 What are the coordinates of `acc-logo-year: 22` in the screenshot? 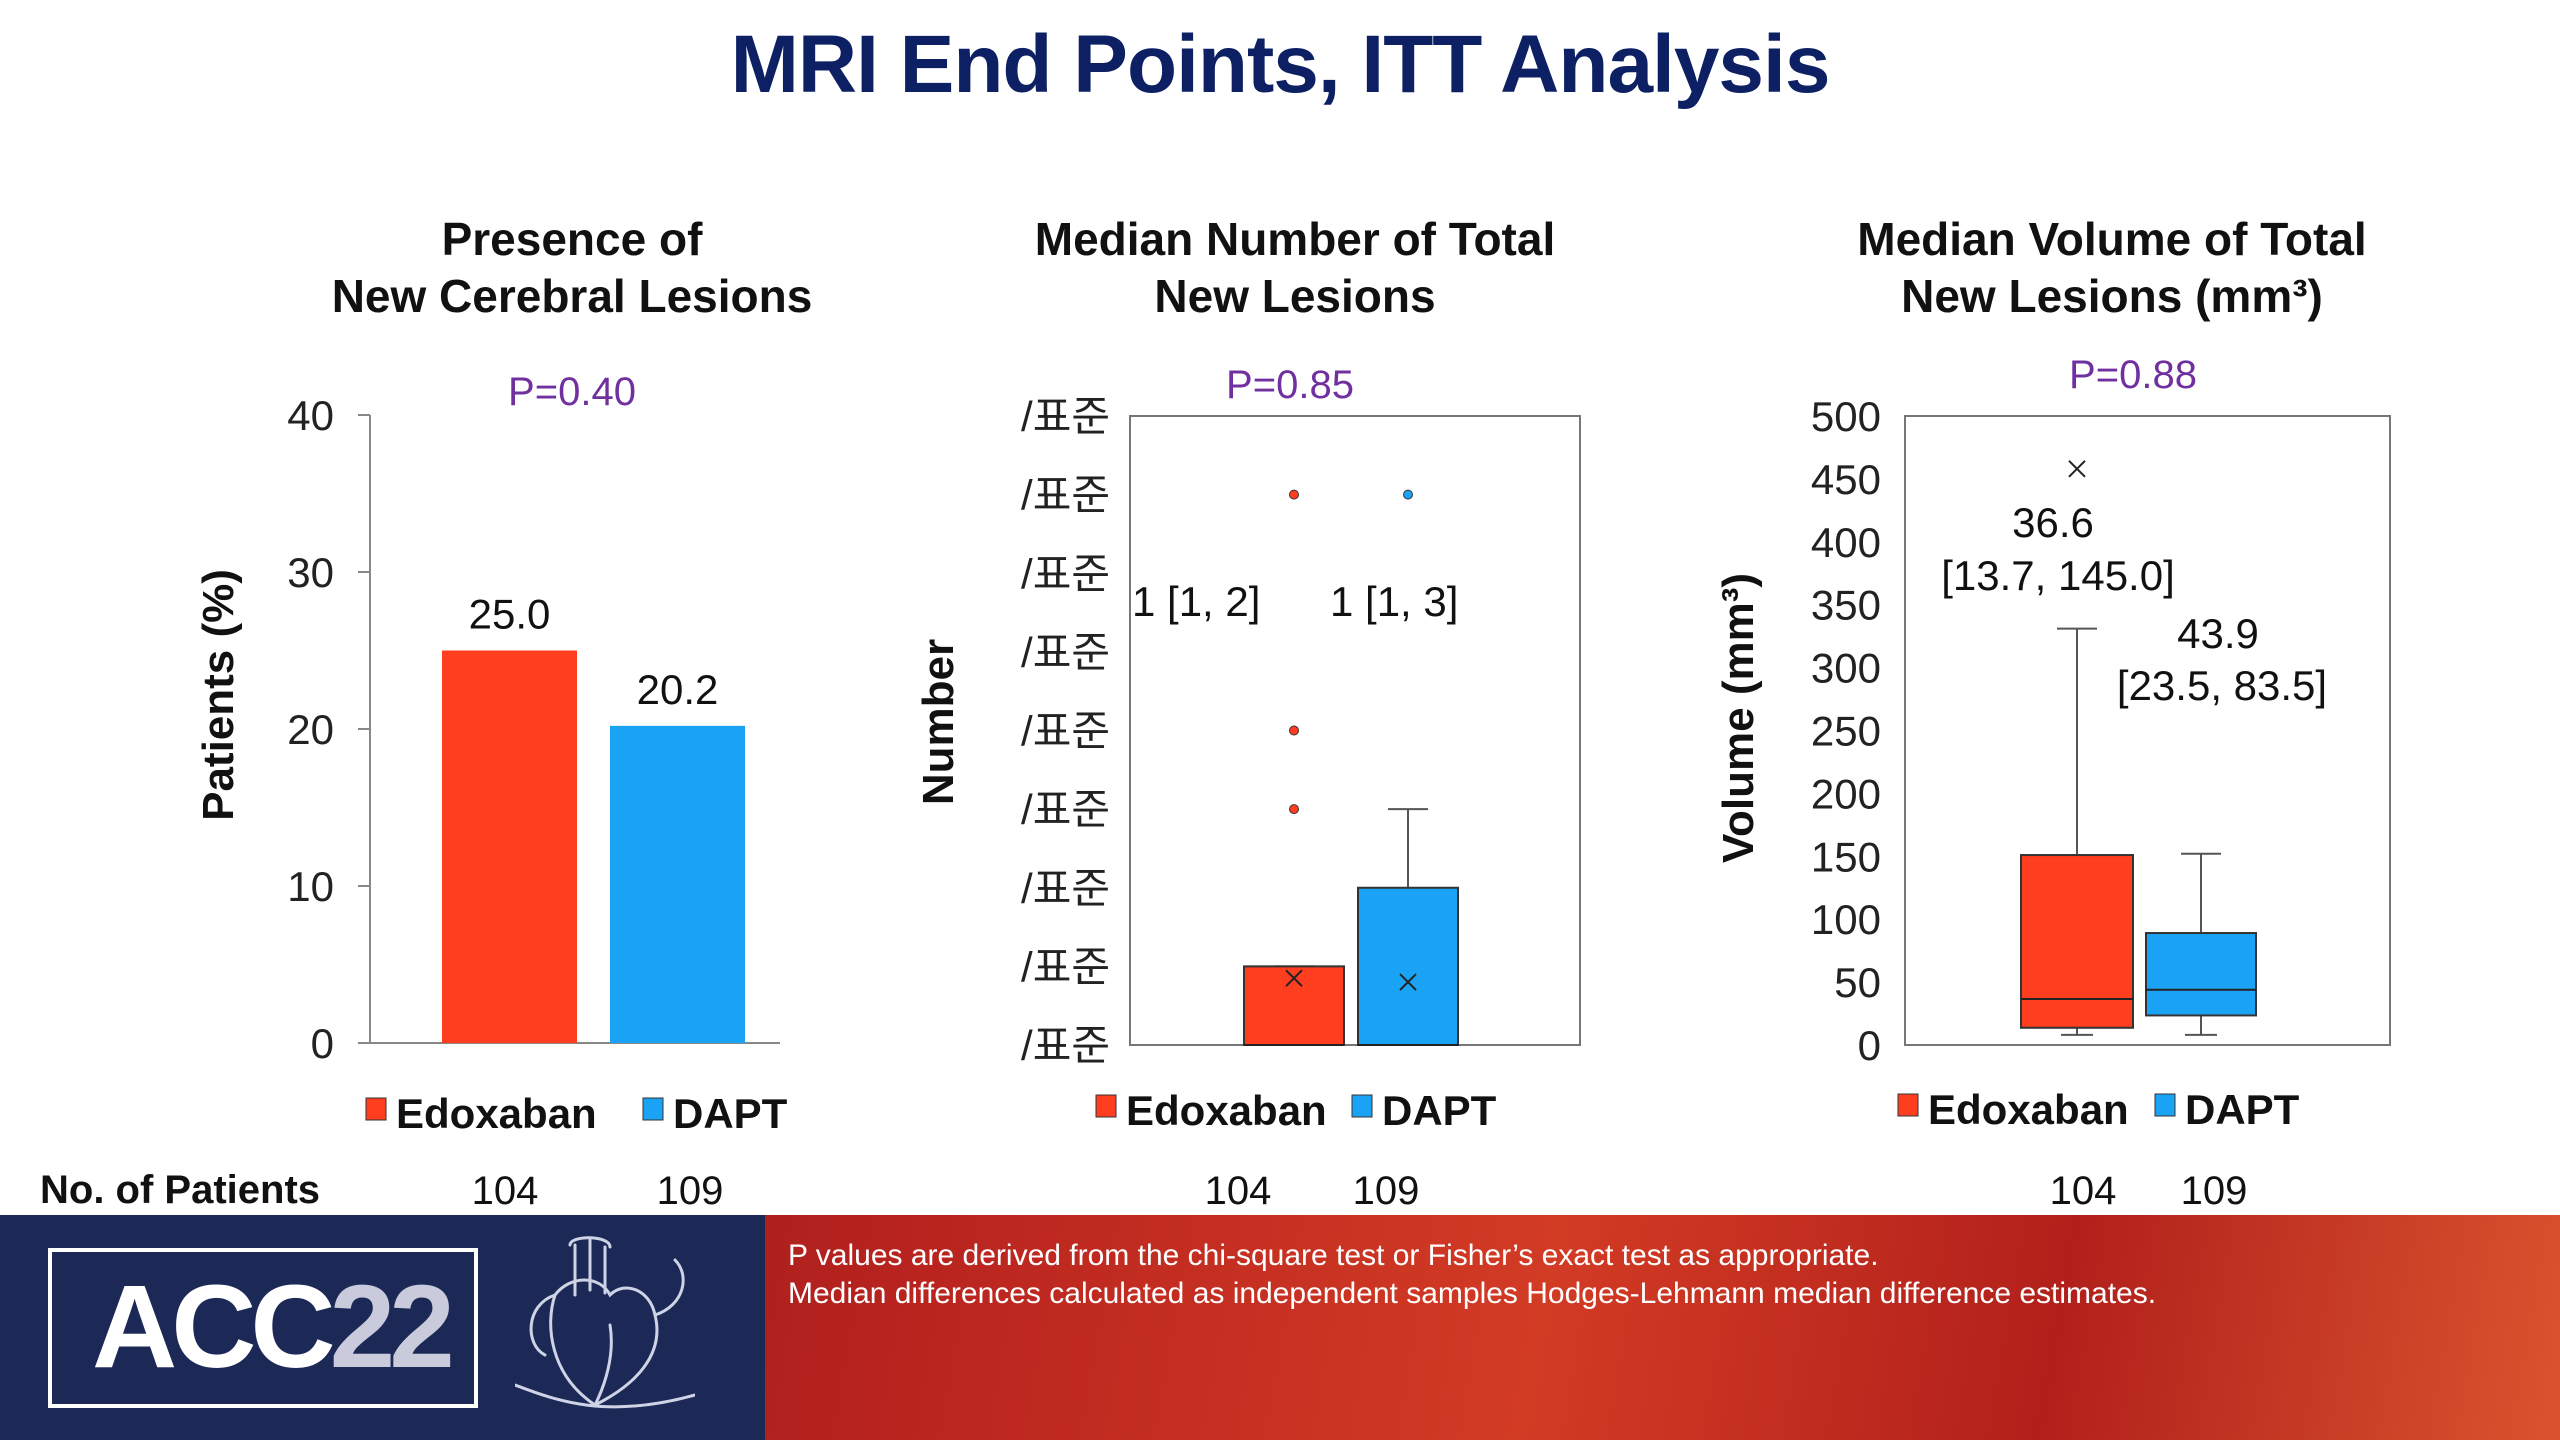 It's located at (392, 1327).